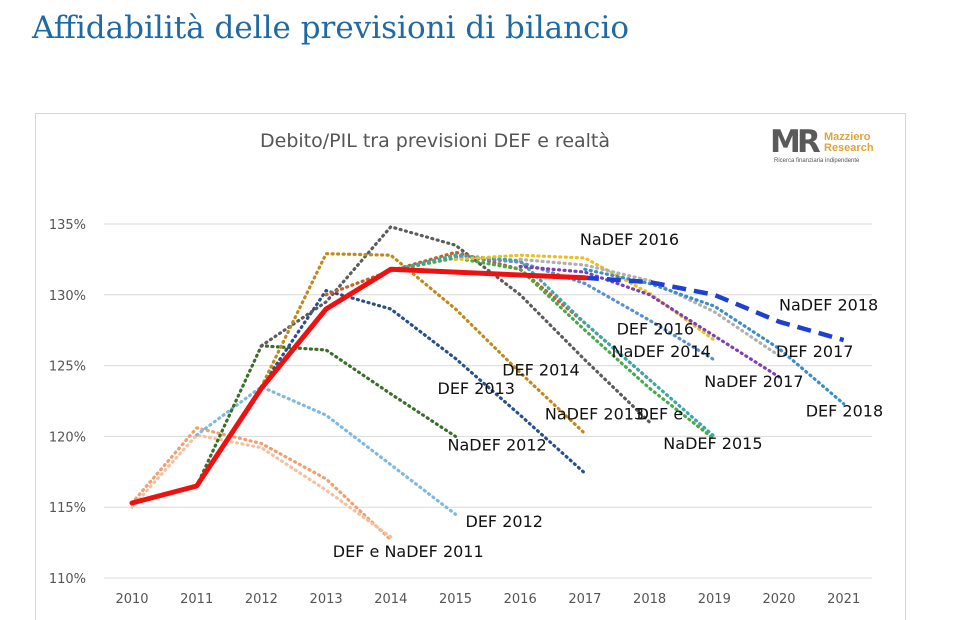  What do you see at coordinates (594, 413) in the screenshot?
I see `series-label: NaDEF 2013` at bounding box center [594, 413].